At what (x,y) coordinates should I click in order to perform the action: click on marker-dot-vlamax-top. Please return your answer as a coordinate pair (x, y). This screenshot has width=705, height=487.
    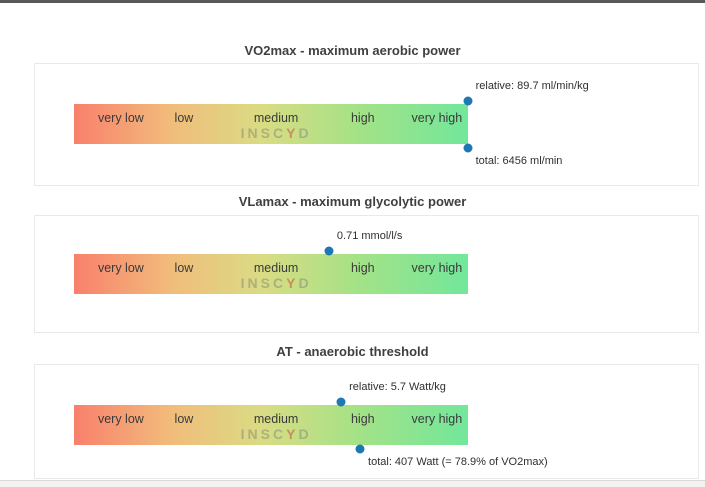
    Looking at the image, I should click on (329, 250).